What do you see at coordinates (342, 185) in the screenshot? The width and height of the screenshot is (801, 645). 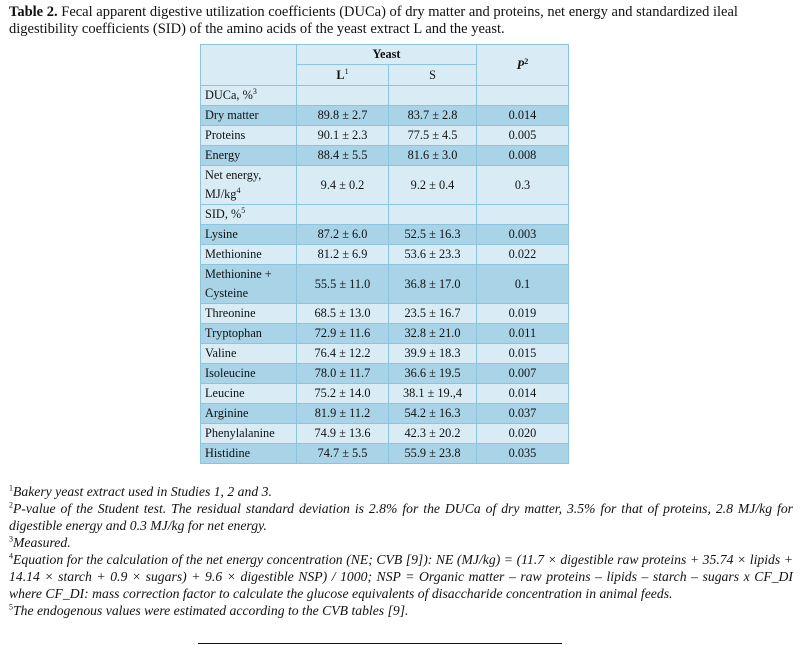 I see `value-l: 9.4 ± 0.2` at bounding box center [342, 185].